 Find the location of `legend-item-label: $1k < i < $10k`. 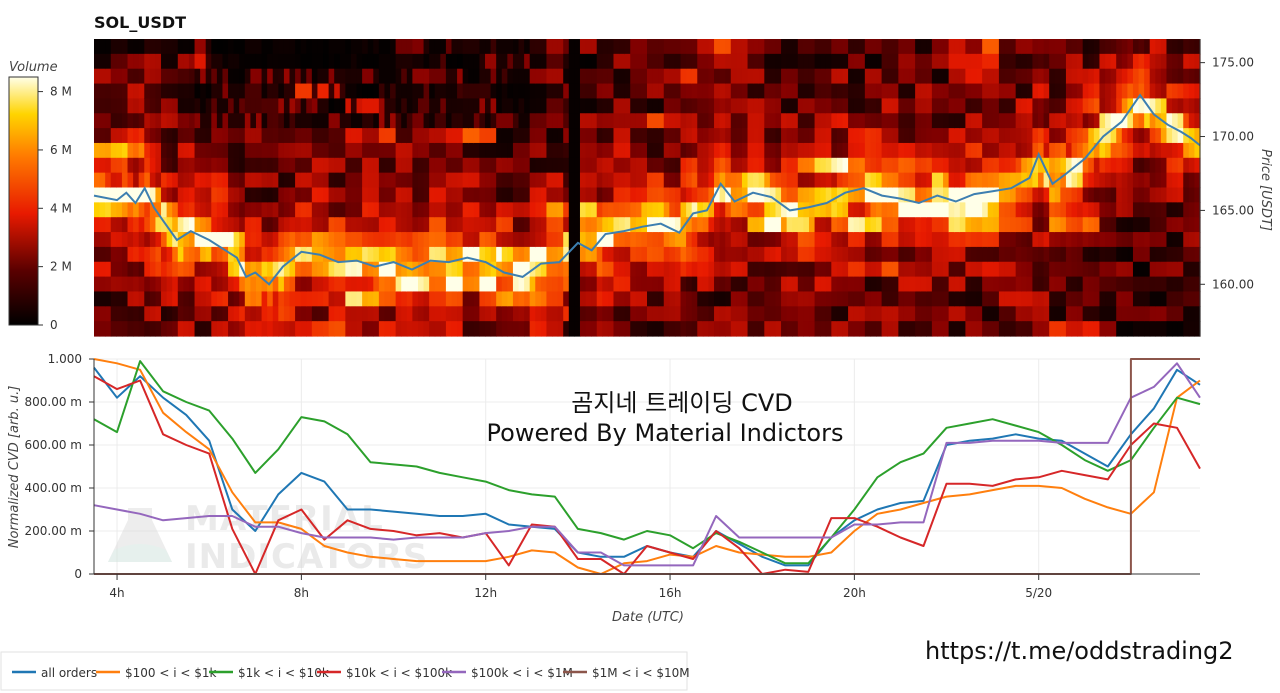

legend-item-label: $1k < i < $10k is located at coordinates (283, 673).